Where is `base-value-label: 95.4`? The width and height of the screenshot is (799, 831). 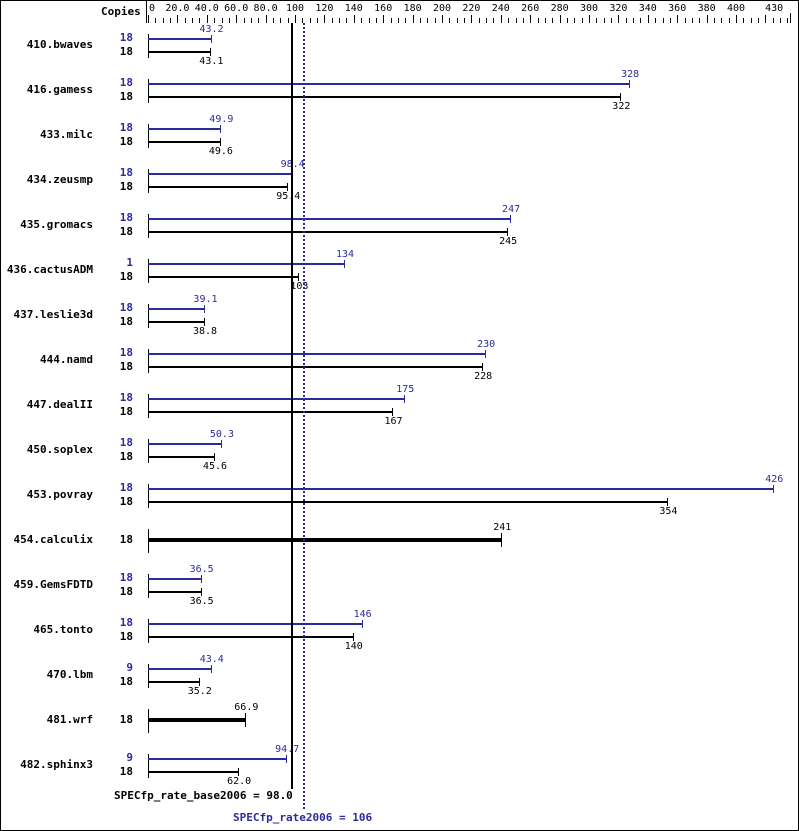 base-value-label: 95.4 is located at coordinates (288, 196).